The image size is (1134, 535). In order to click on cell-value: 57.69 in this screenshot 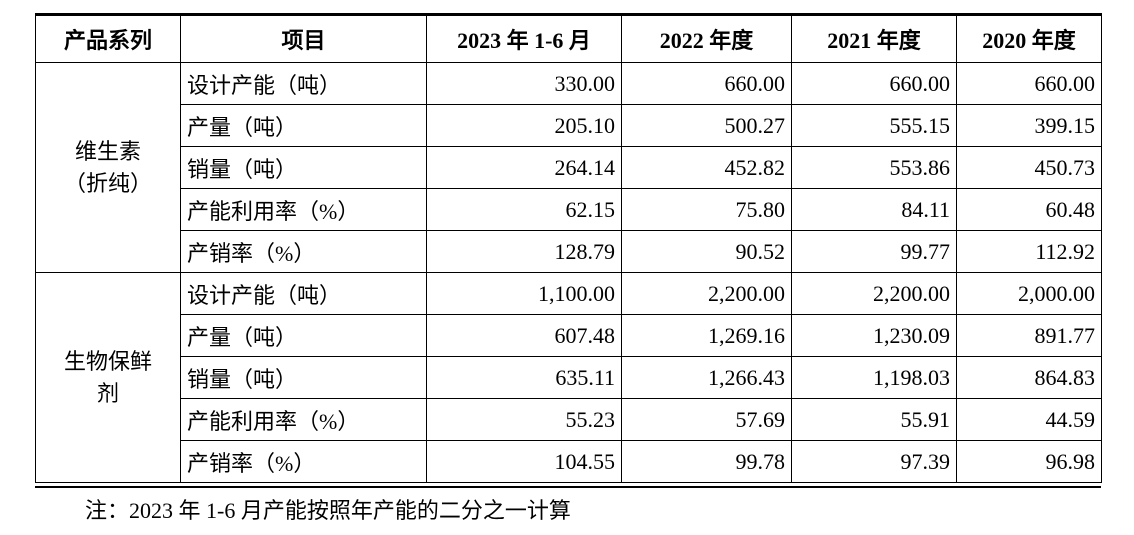, I will do `click(706, 419)`.